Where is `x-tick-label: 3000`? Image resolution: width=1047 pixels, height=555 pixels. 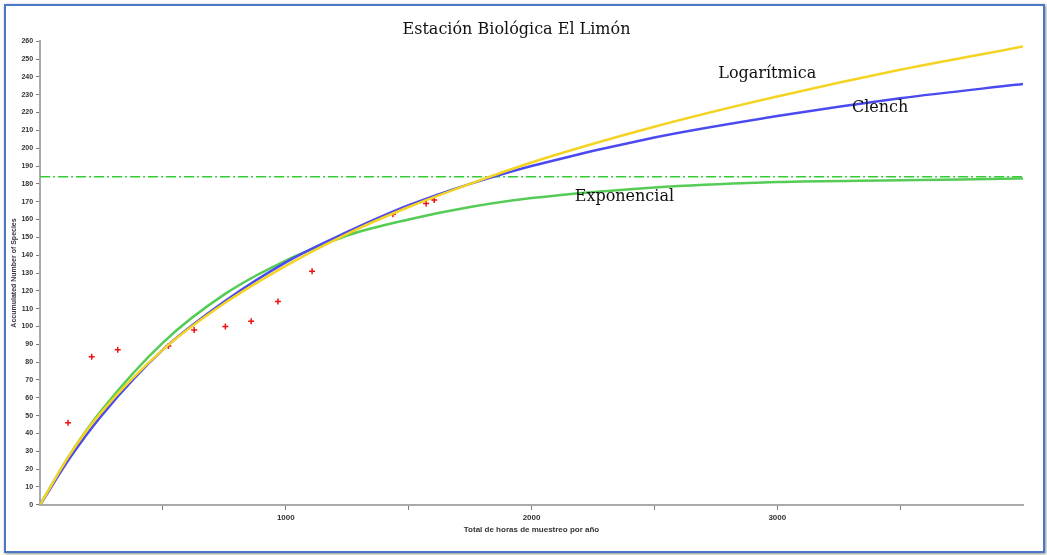 x-tick-label: 3000 is located at coordinates (777, 517).